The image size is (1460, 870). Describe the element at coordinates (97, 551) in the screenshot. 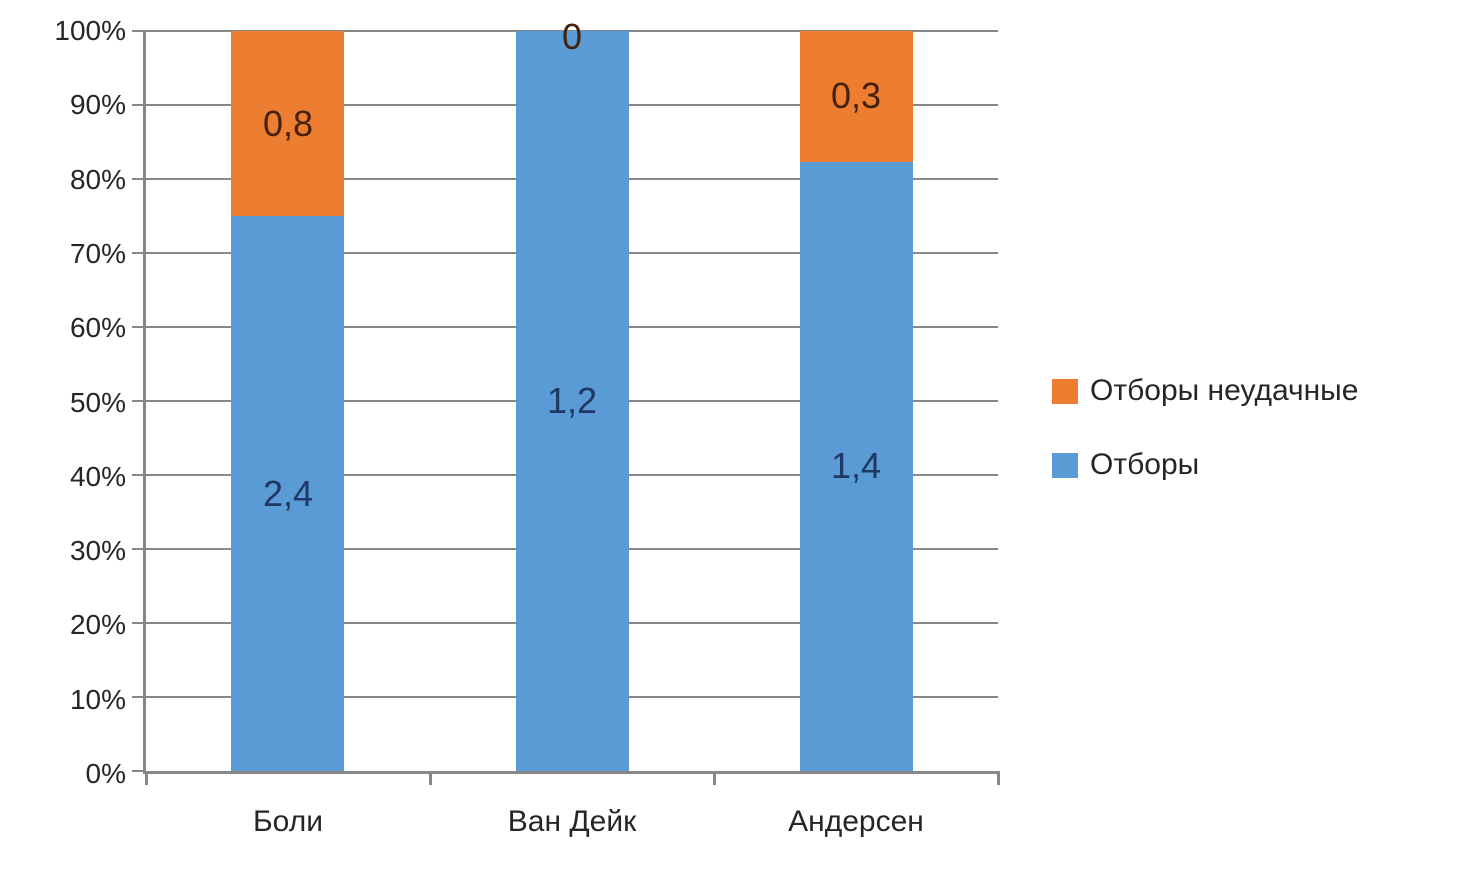

I see `y-axis-tick-label: 30%` at that location.